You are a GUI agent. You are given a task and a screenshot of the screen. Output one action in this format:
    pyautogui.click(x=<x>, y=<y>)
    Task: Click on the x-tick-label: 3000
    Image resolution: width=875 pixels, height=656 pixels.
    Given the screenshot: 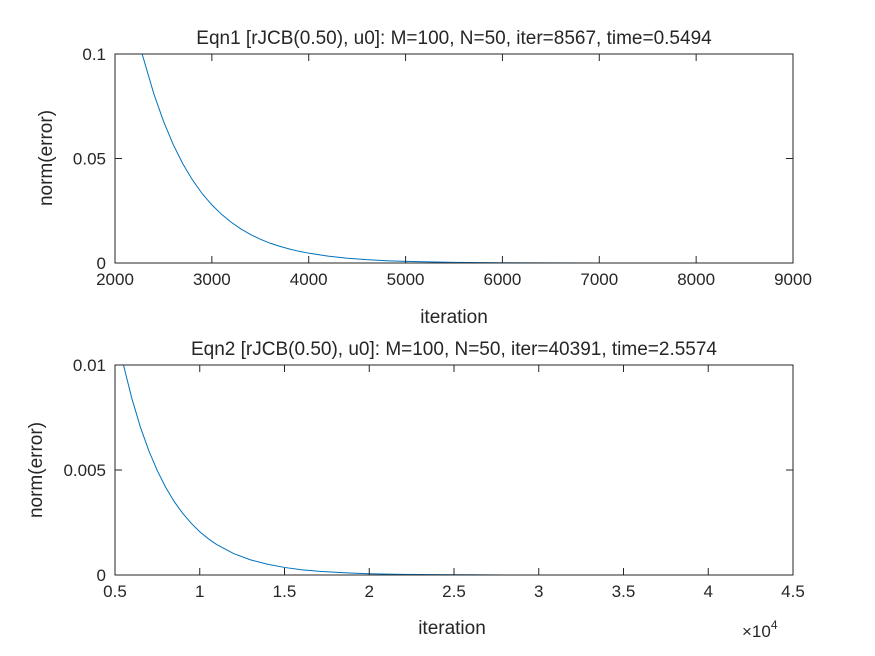 What is the action you would take?
    pyautogui.click(x=212, y=279)
    